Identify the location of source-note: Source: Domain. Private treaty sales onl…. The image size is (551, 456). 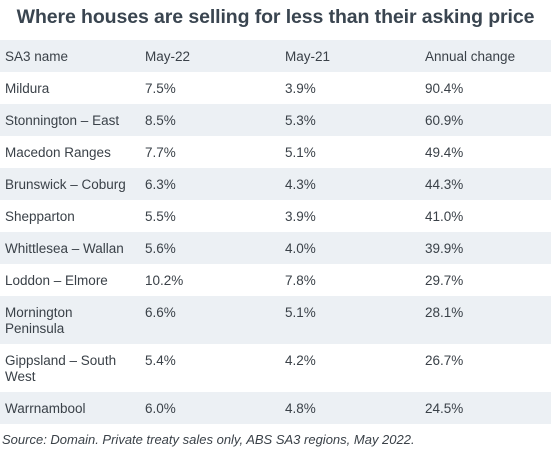
(208, 439).